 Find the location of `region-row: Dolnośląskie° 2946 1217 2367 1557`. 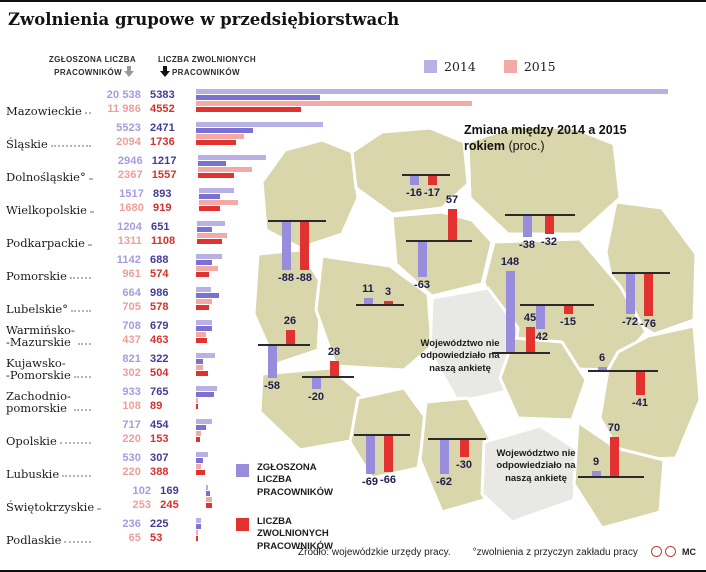

region-row: Dolnośląskie° 2946 1217 2367 1557 is located at coordinates (353, 167).